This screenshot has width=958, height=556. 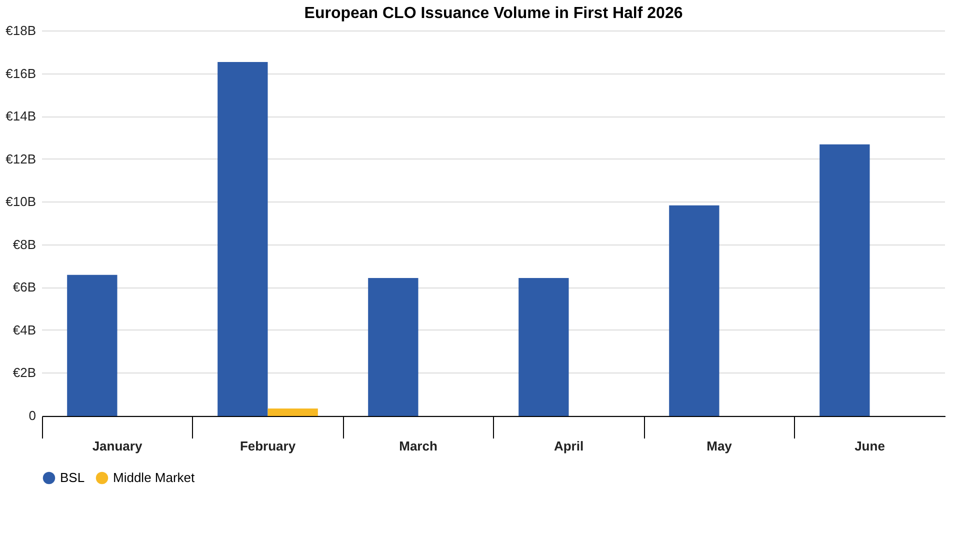 What do you see at coordinates (21, 30) in the screenshot?
I see `y-tick-label: €18B` at bounding box center [21, 30].